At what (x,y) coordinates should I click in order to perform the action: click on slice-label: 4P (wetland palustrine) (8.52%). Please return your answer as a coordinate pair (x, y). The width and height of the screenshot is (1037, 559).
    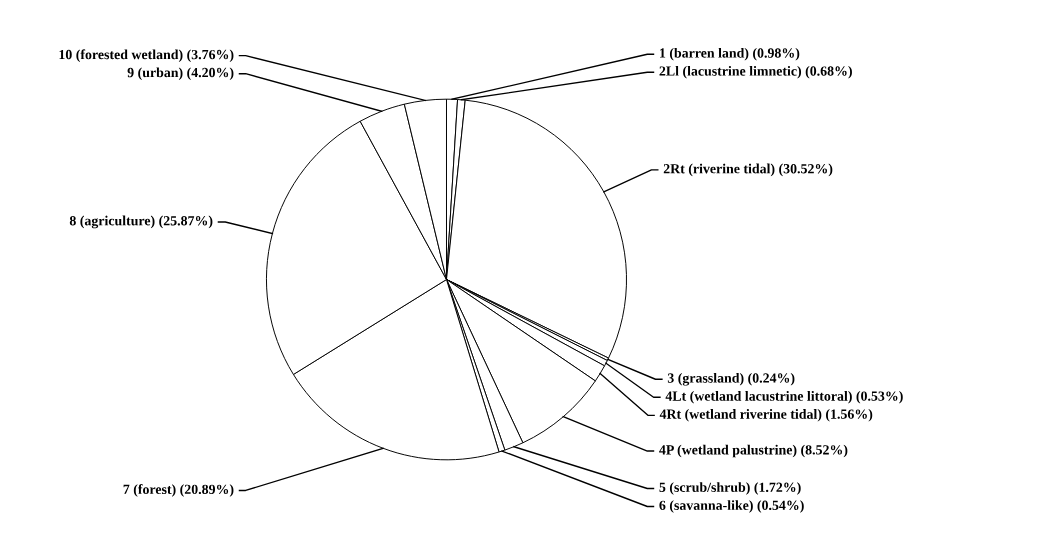
    Looking at the image, I should click on (753, 451).